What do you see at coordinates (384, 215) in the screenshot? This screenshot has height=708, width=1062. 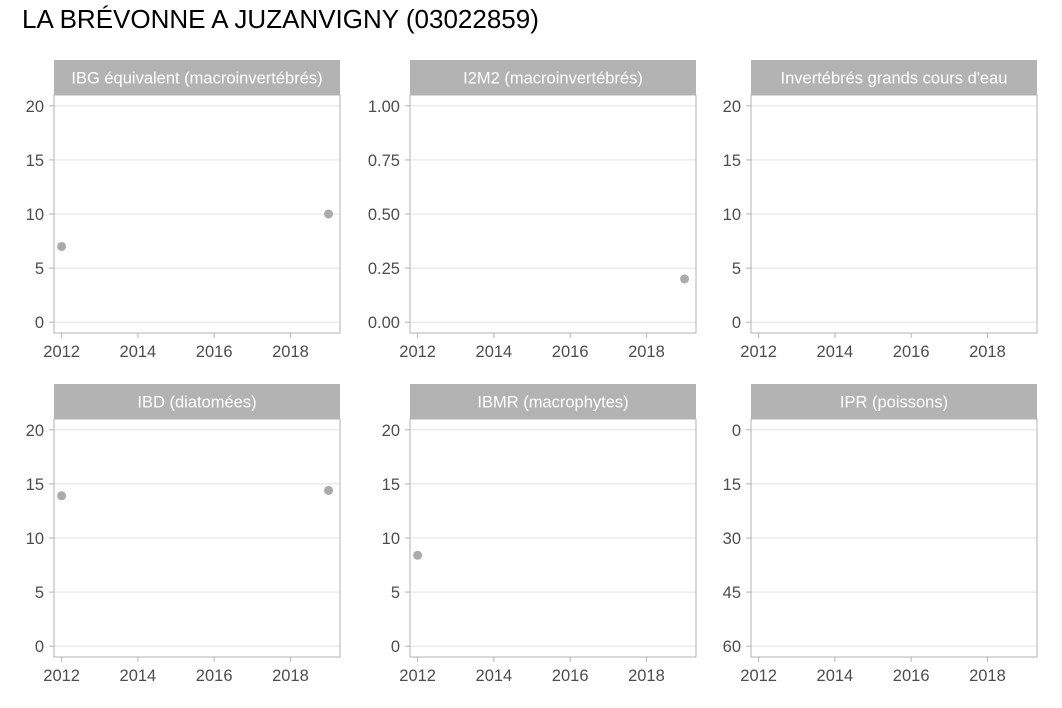 I see `y-tick-label: 0.50` at bounding box center [384, 215].